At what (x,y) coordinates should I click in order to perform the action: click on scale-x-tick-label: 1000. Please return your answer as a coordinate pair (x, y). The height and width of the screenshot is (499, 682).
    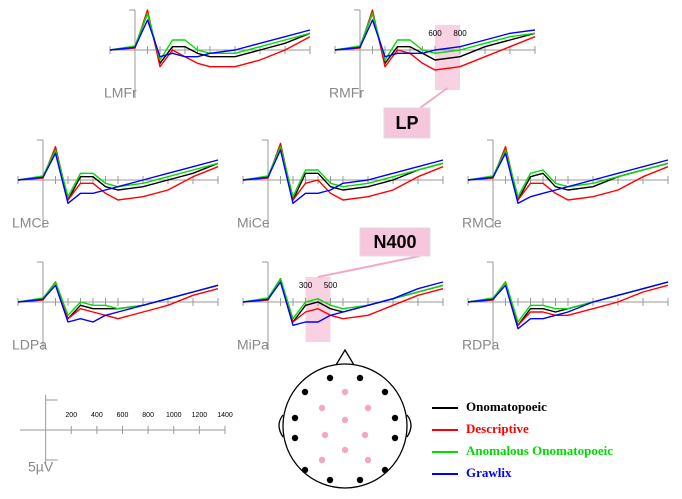
    Looking at the image, I should click on (174, 415).